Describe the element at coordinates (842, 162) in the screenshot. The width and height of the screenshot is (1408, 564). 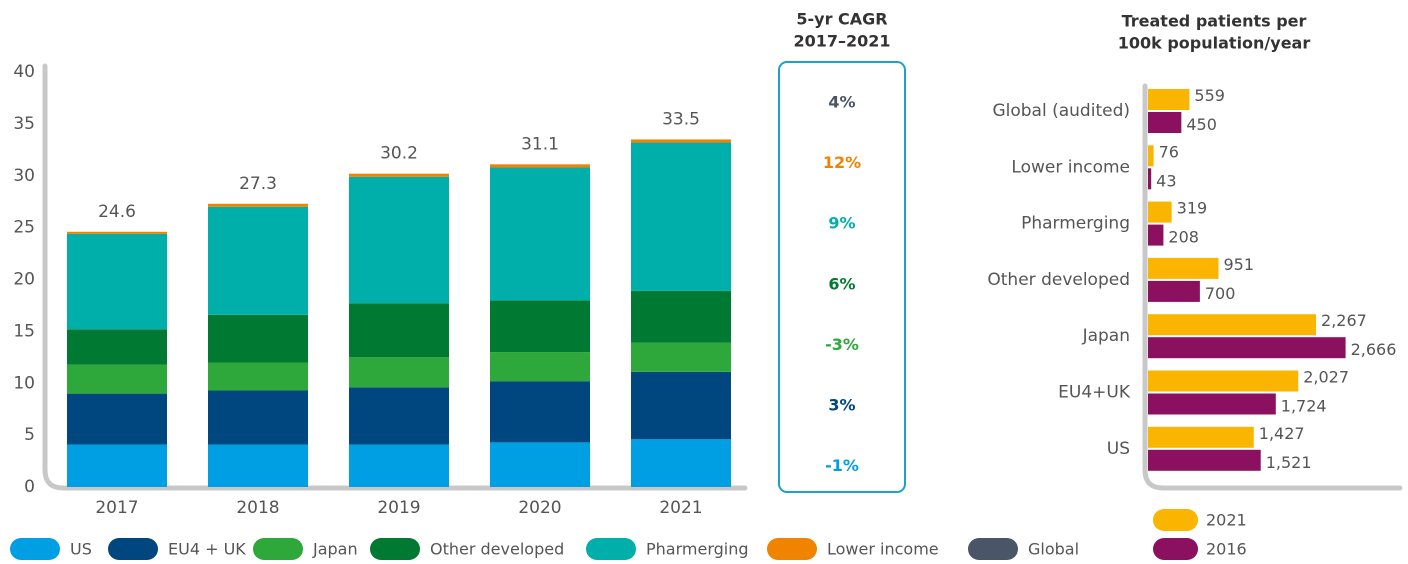
I see `cagr-value: 12%` at that location.